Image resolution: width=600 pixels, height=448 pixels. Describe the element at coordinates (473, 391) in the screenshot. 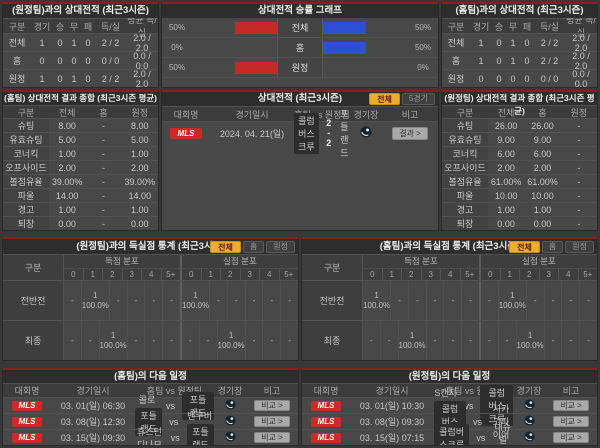

I see `column-header: 홈팀 vs 원정팀` at that location.